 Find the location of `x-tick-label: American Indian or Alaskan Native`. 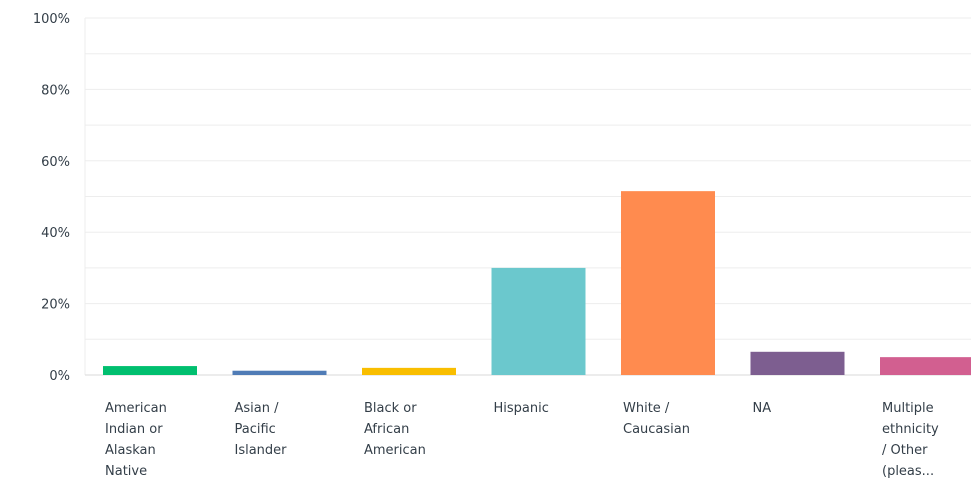

x-tick-label: American Indian or Alaskan Native is located at coordinates (136, 440).